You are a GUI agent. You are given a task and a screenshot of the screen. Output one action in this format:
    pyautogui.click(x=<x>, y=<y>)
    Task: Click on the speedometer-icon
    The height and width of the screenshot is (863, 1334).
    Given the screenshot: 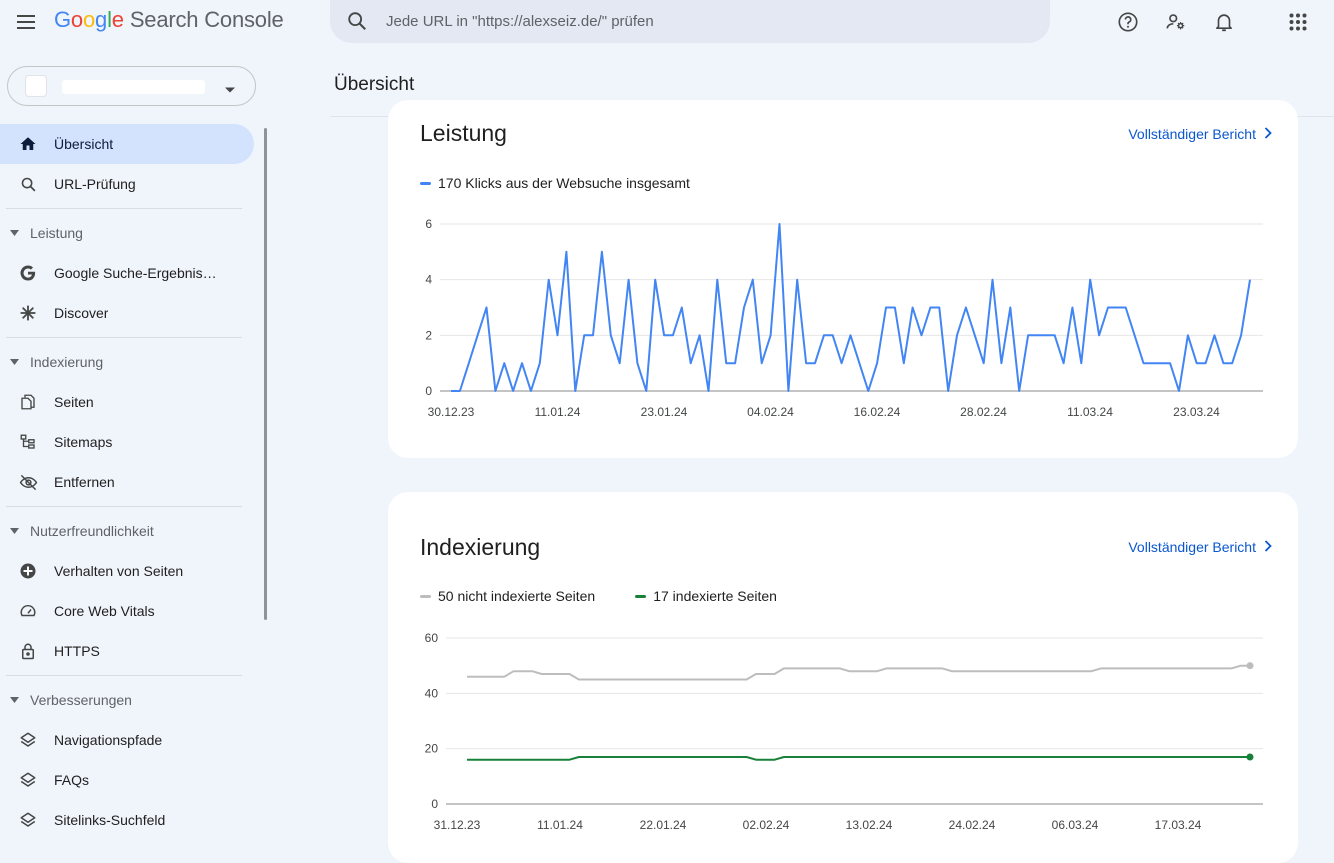 What is the action you would take?
    pyautogui.click(x=28, y=611)
    